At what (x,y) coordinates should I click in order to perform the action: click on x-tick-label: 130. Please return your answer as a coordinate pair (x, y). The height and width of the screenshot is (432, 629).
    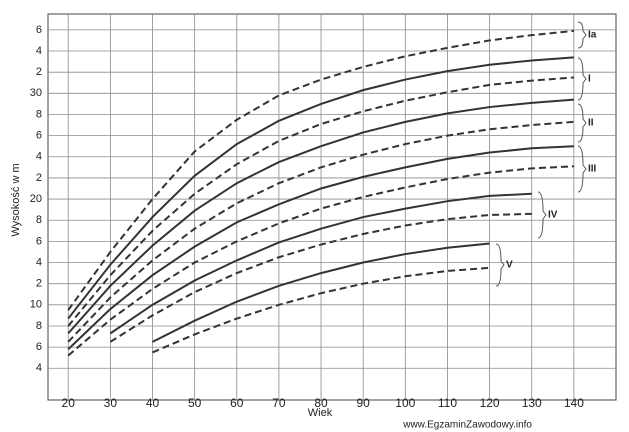
    Looking at the image, I should click on (532, 403).